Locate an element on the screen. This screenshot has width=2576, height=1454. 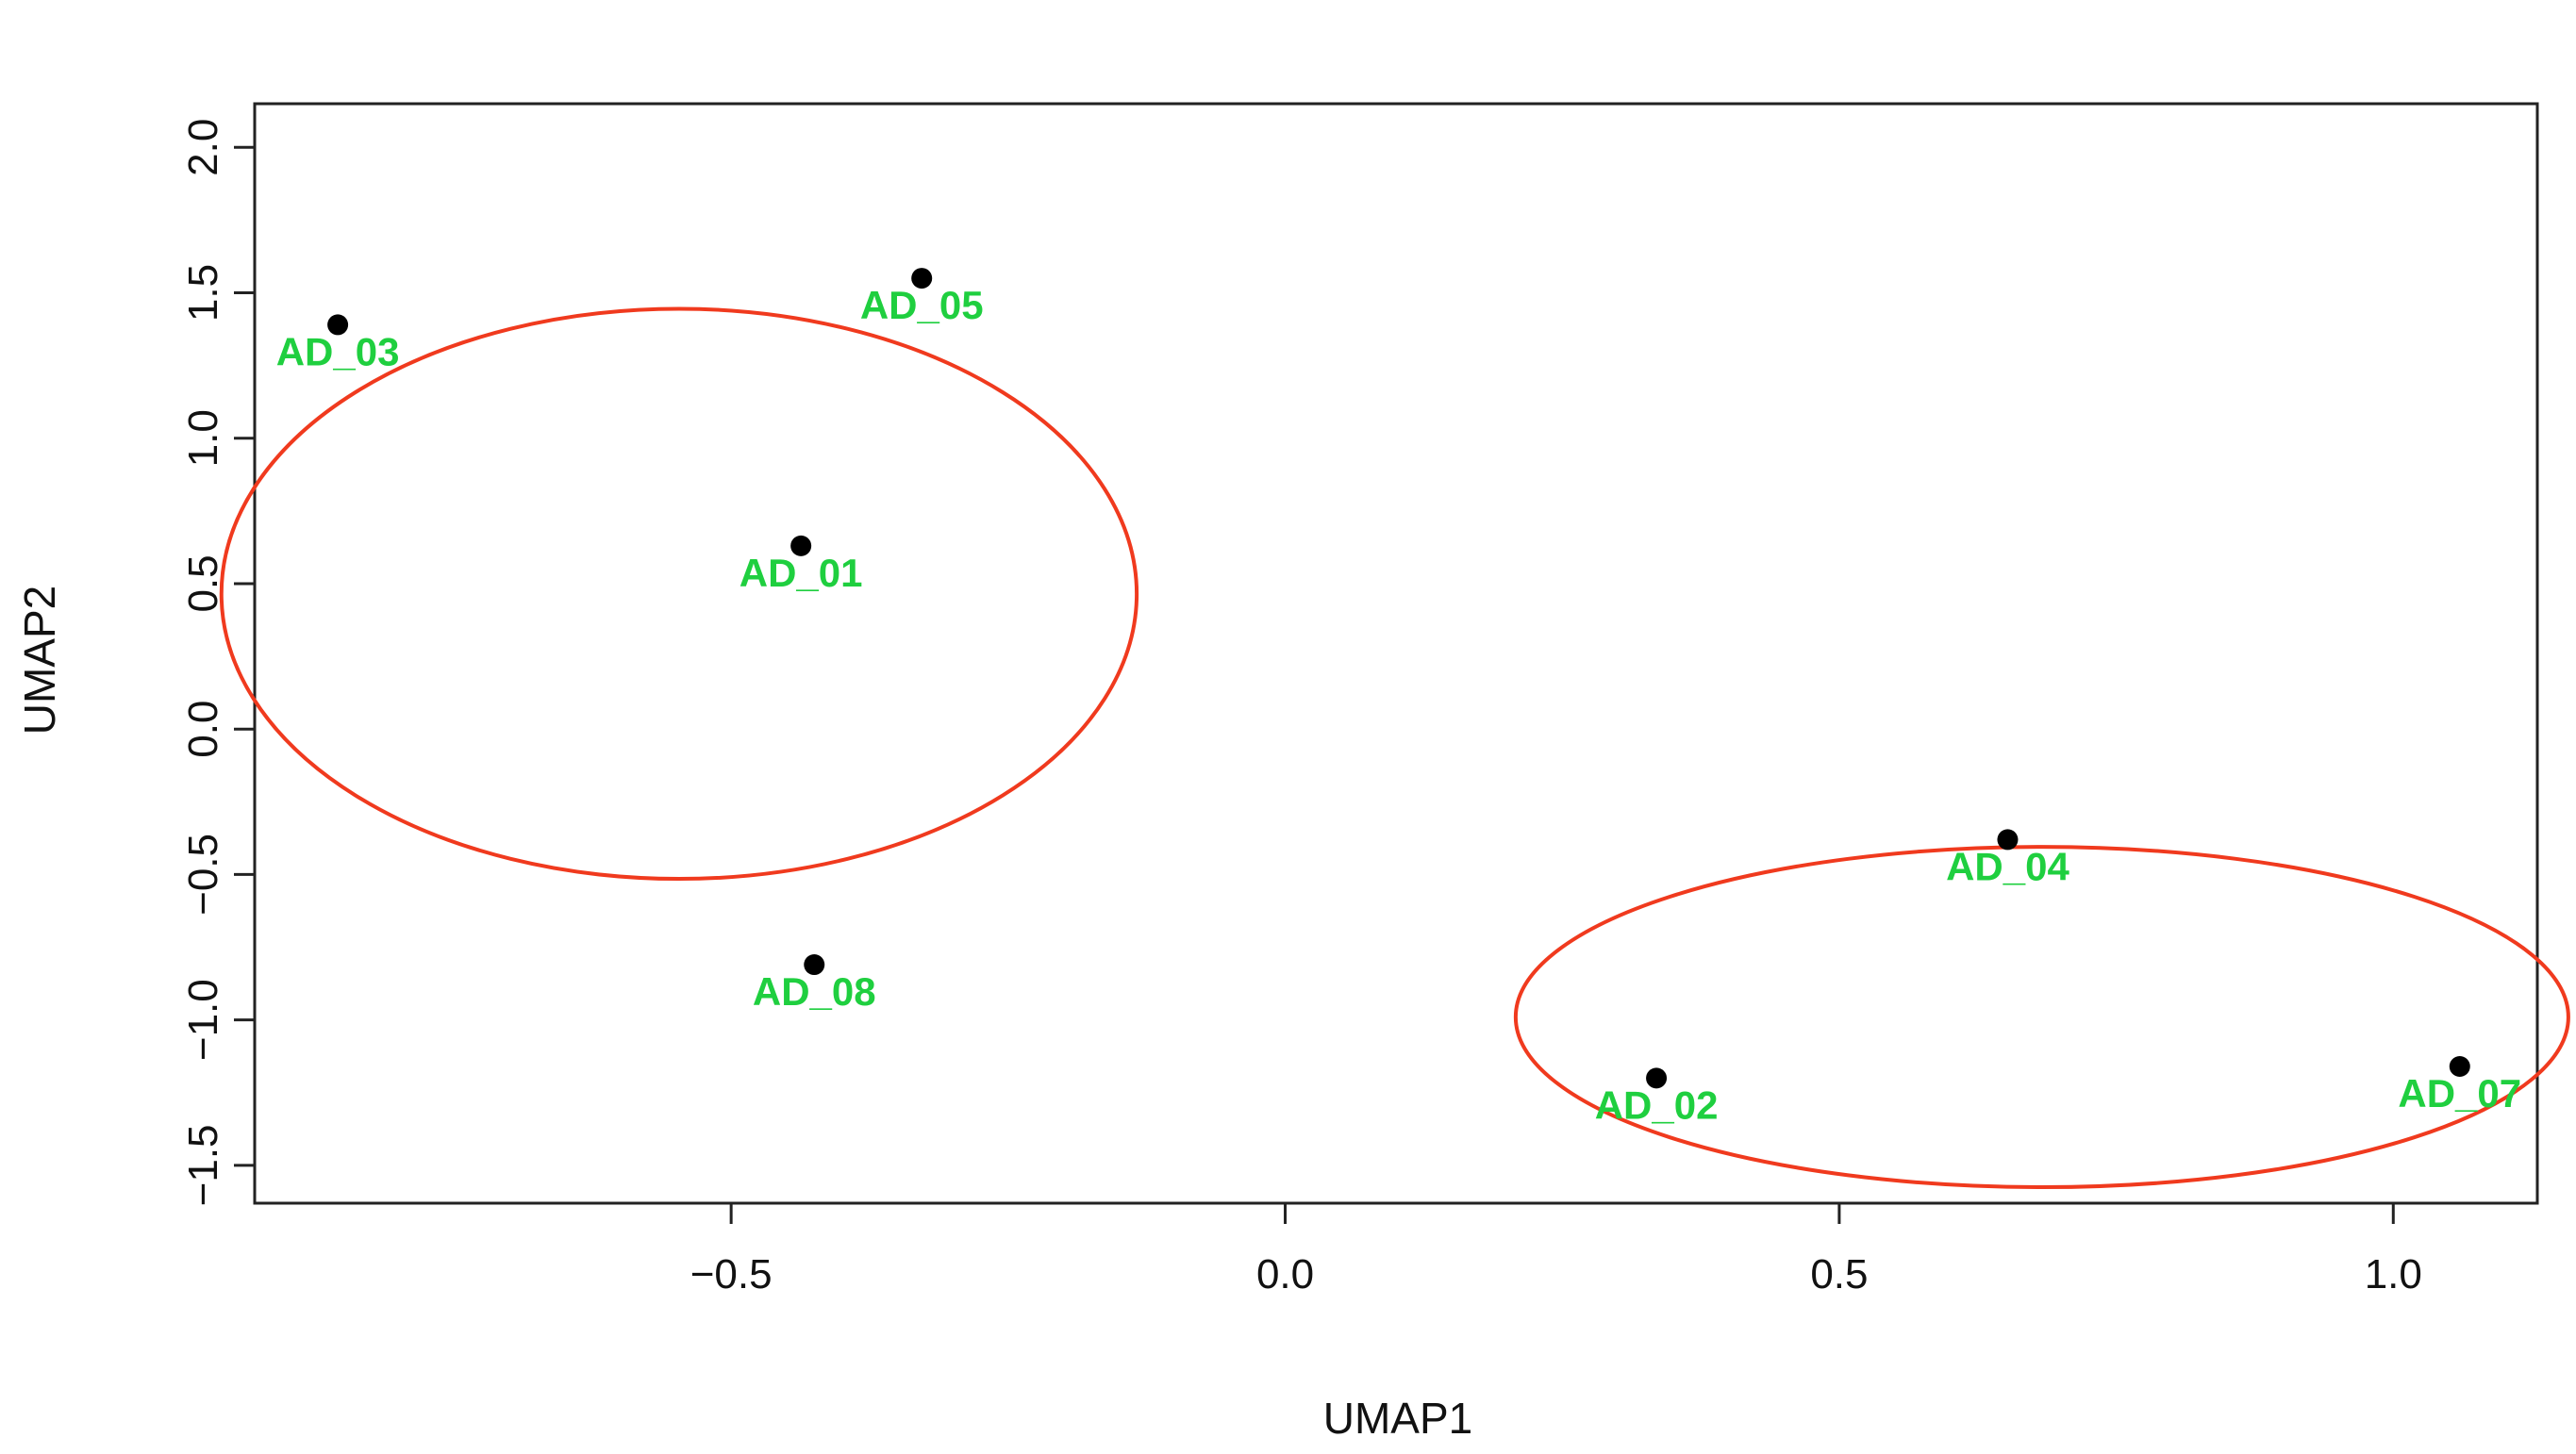
data-point-group: AD_08 is located at coordinates (815, 984).